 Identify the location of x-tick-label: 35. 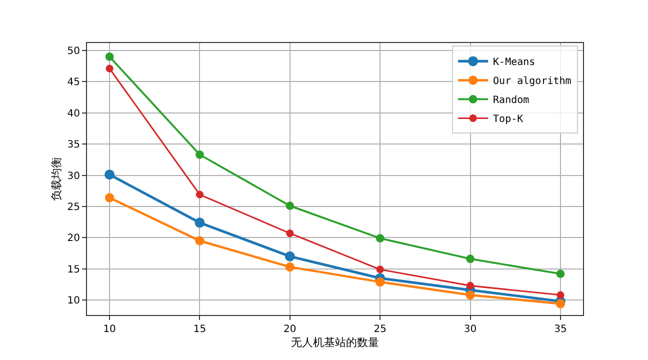
(560, 329).